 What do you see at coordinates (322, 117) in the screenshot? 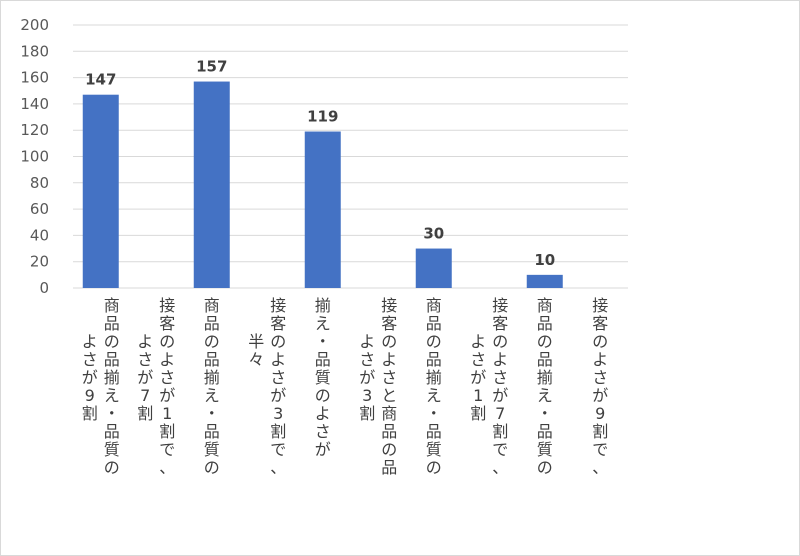
I see `data-label-4: 119` at bounding box center [322, 117].